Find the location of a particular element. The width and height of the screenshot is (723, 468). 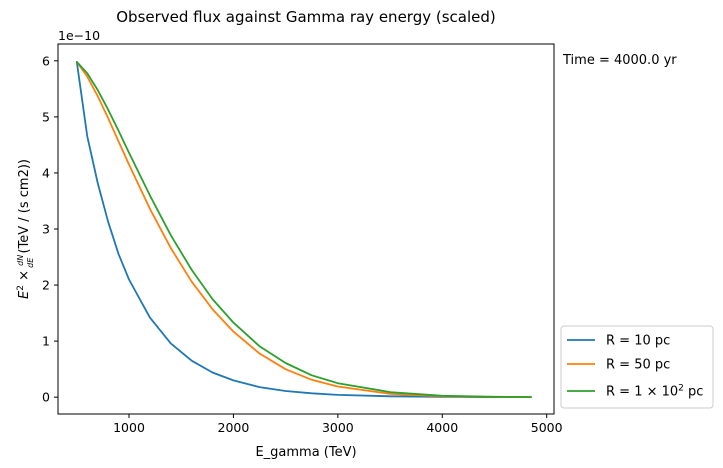

x-tick-label: 5000 is located at coordinates (547, 427).